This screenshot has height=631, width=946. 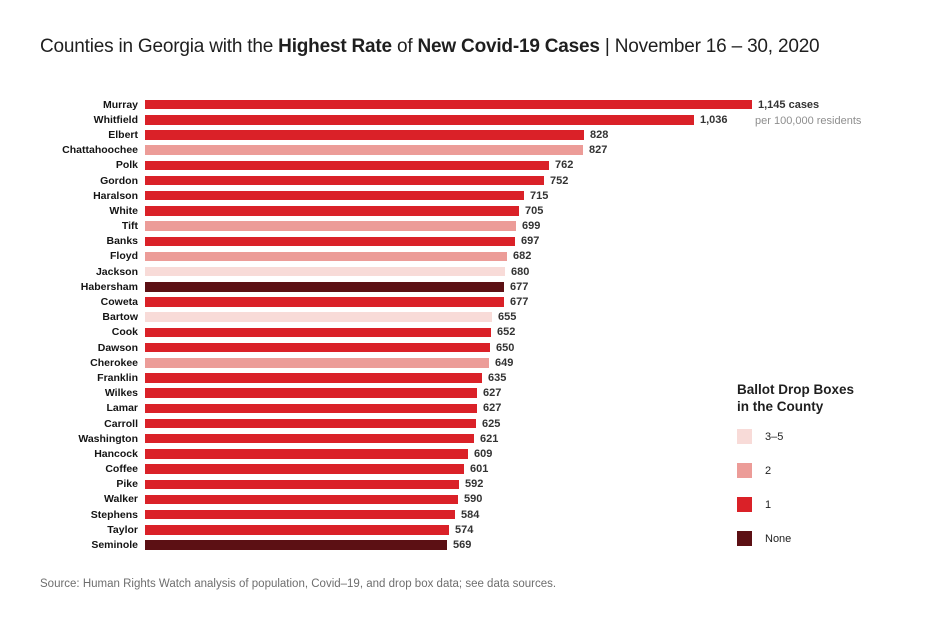 I want to click on chart-row: White 705, so click(x=470, y=210).